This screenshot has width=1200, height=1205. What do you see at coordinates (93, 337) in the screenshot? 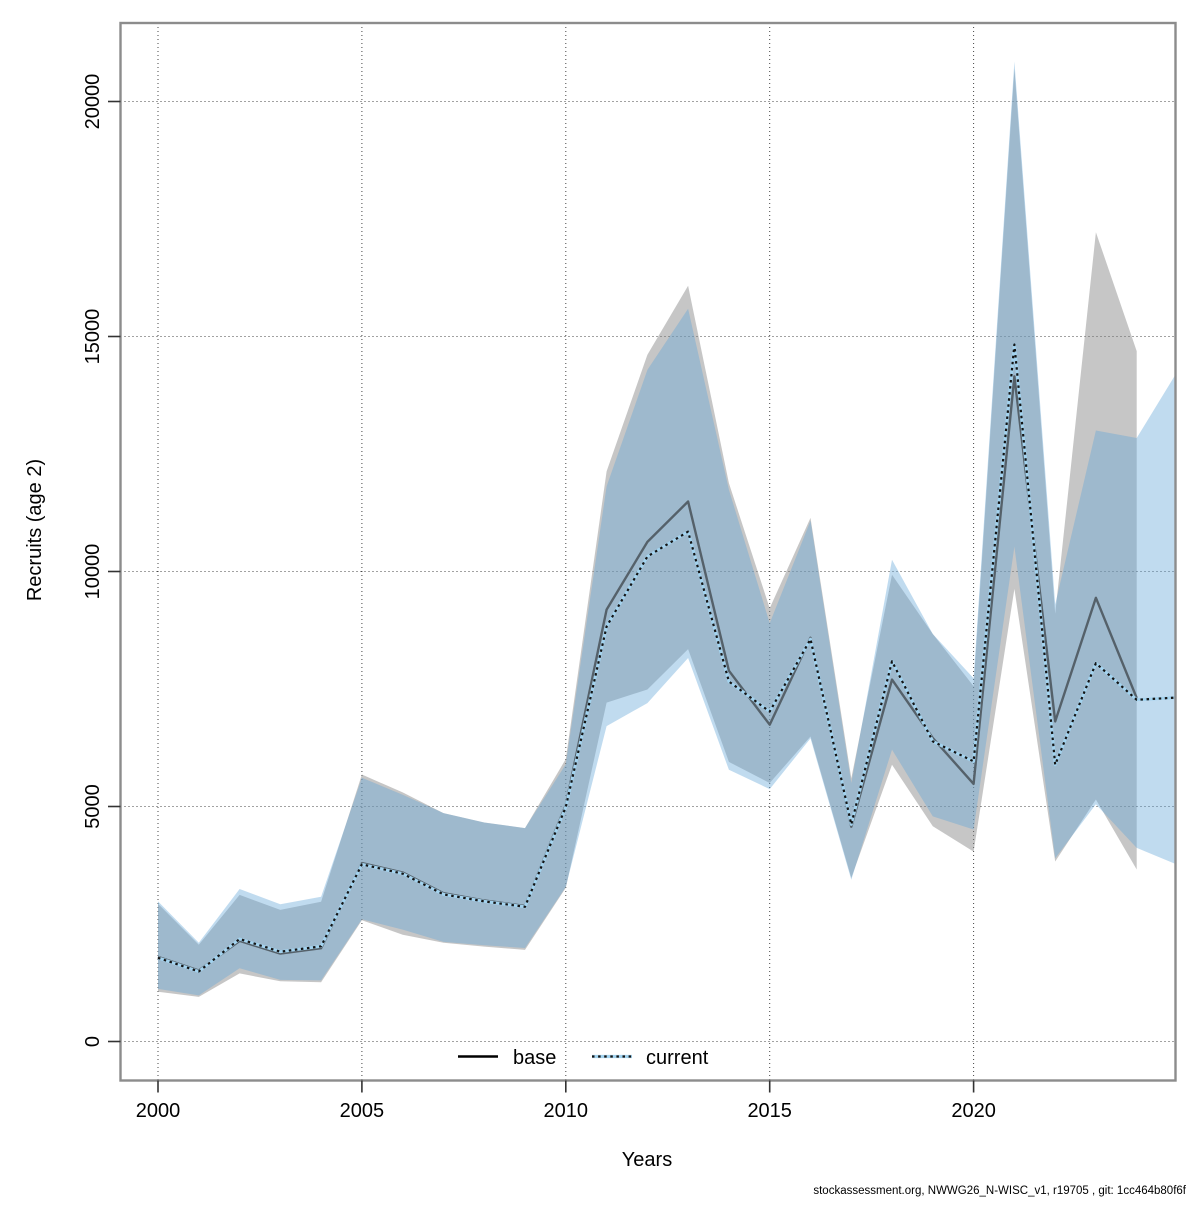
I see `y-tick-label: 15000` at bounding box center [93, 337].